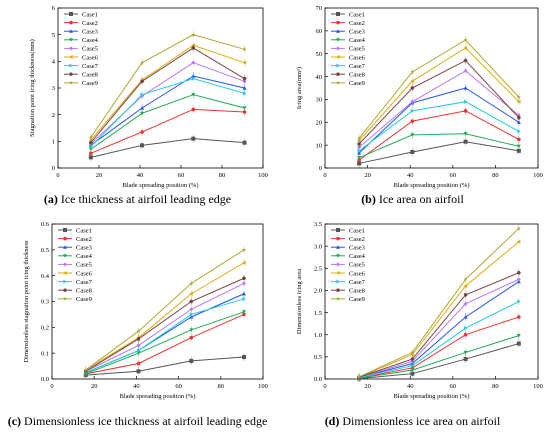  I want to click on caption-letter: (b), so click(368, 199).